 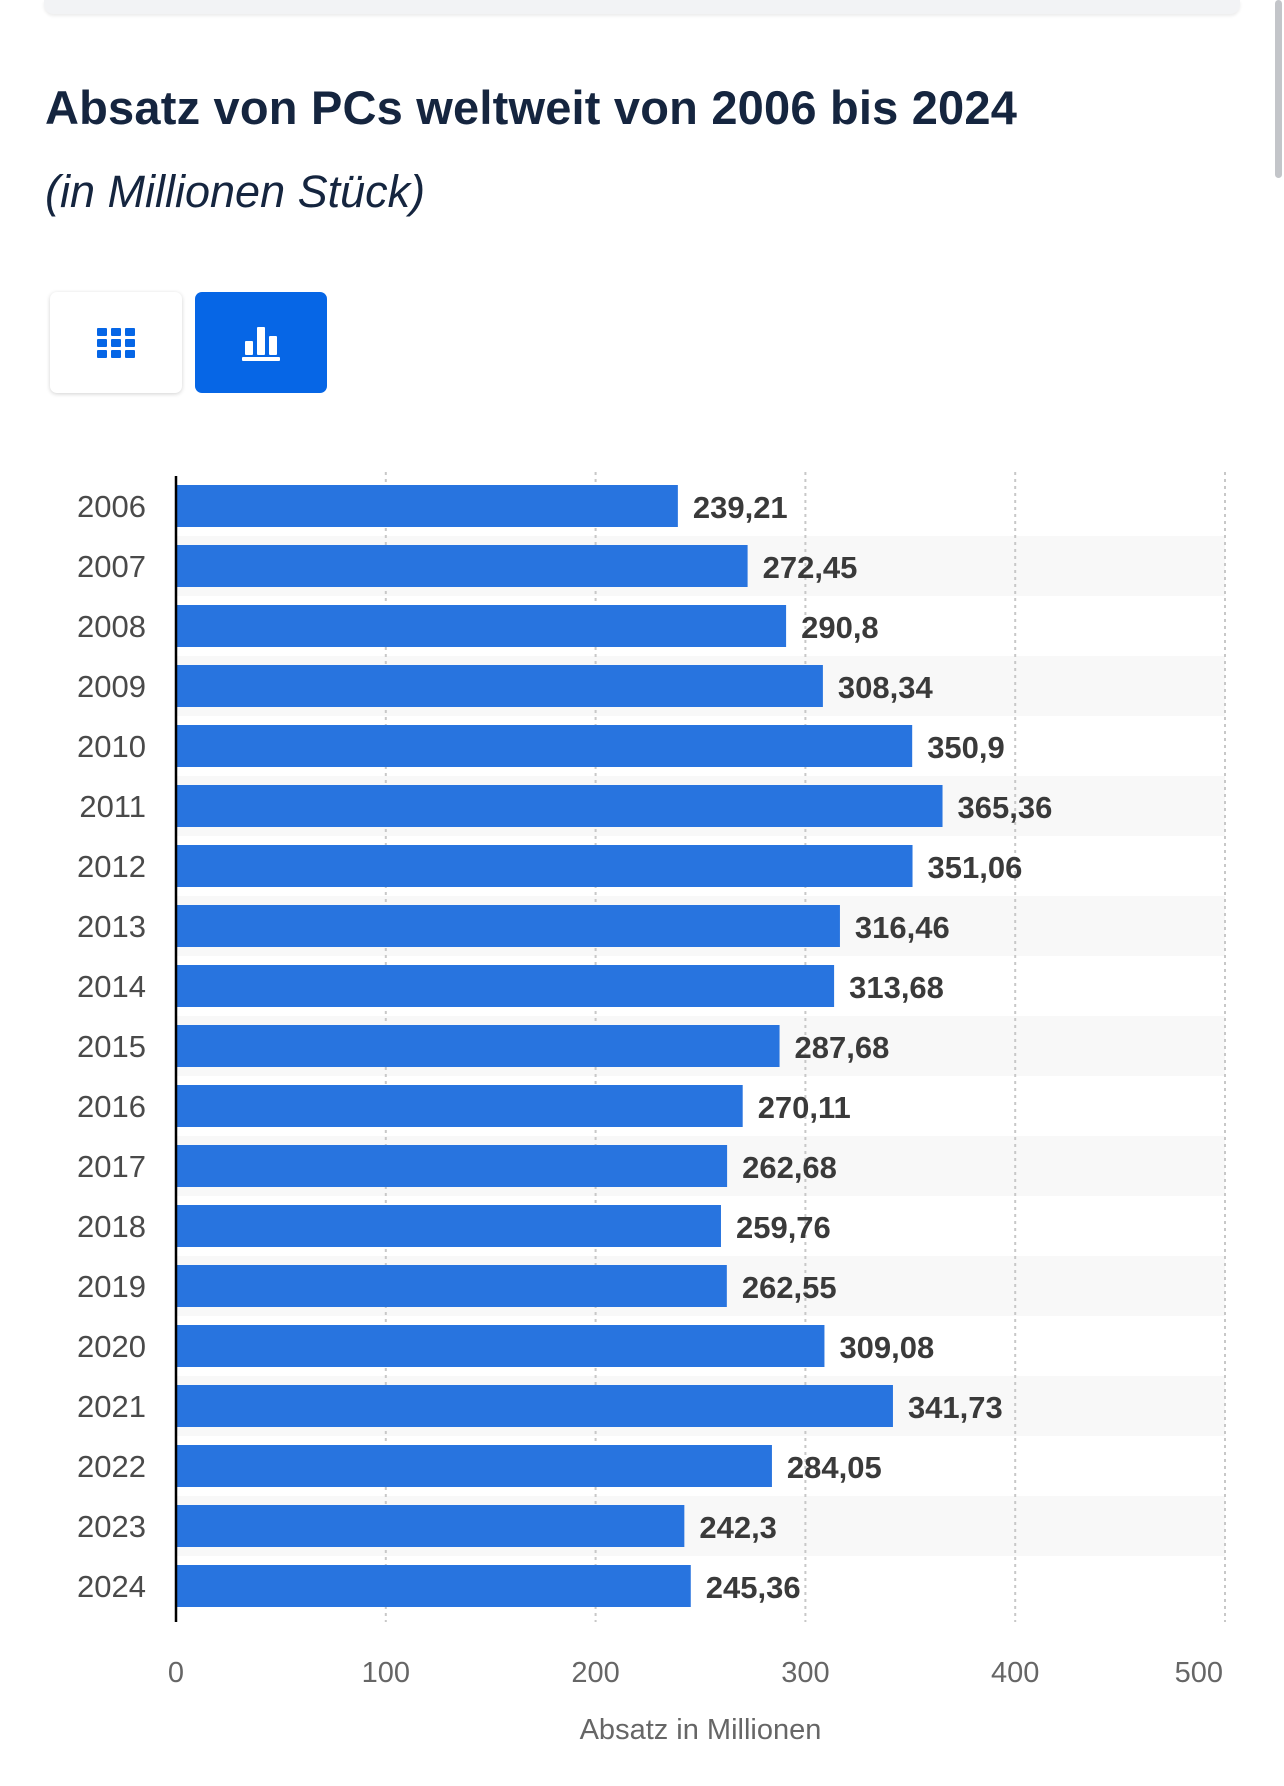 I want to click on scrollbar, so click(x=1278, y=90).